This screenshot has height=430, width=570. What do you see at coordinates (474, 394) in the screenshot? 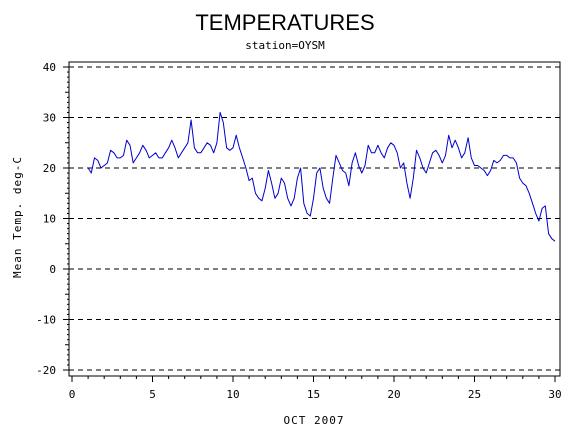
I see `x-tick-label: 25` at bounding box center [474, 394].